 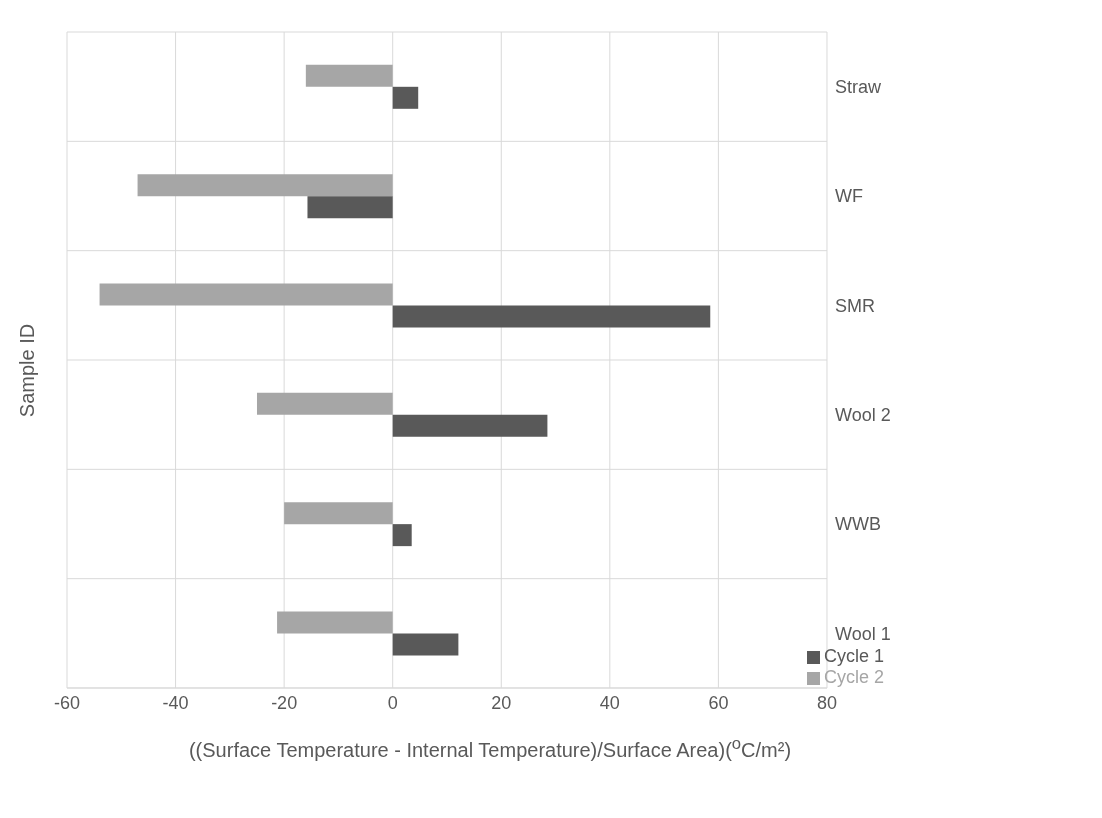 I want to click on x-tick-label: 0, so click(x=392, y=702).